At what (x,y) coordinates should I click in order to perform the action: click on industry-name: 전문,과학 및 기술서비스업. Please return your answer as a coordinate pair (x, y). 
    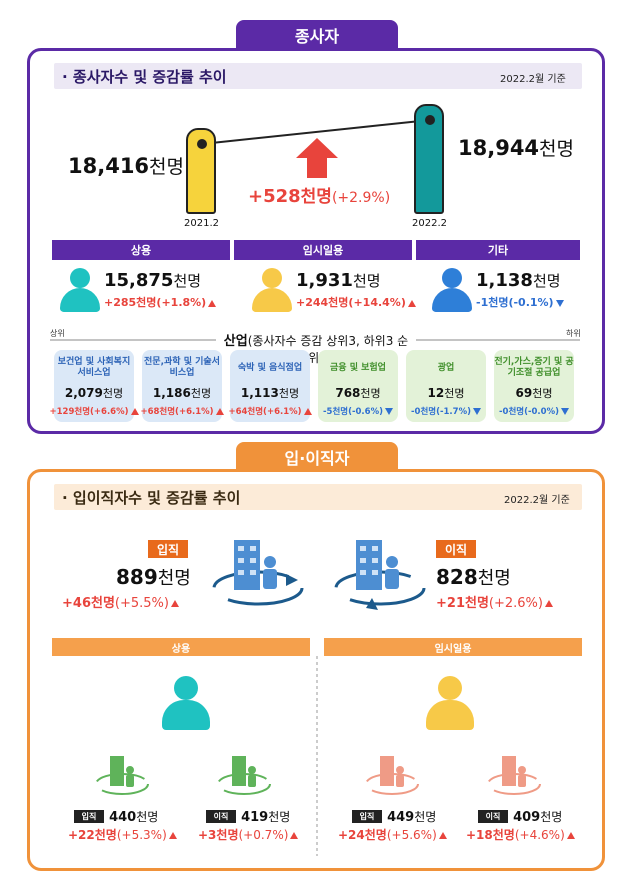
    Looking at the image, I should click on (182, 367).